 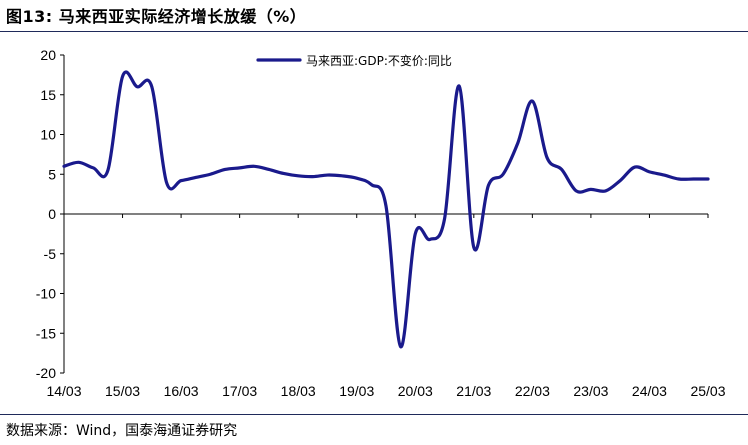 I want to click on x-tick-label: 16/03, so click(x=181, y=391).